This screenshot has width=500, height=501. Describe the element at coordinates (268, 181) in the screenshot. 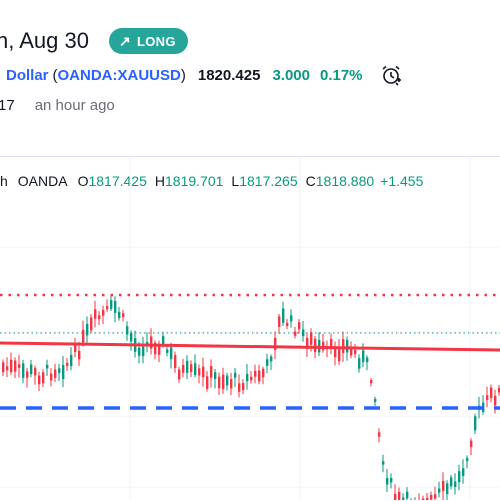

I see `low-value: 1817.265` at that location.